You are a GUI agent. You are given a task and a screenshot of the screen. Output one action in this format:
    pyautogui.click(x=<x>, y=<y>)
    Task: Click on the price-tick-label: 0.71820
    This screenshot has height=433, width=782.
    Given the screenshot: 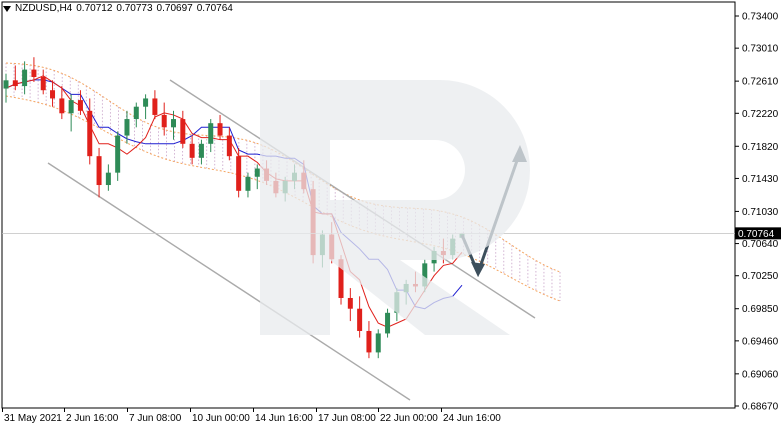 What is the action you would take?
    pyautogui.click(x=760, y=147)
    